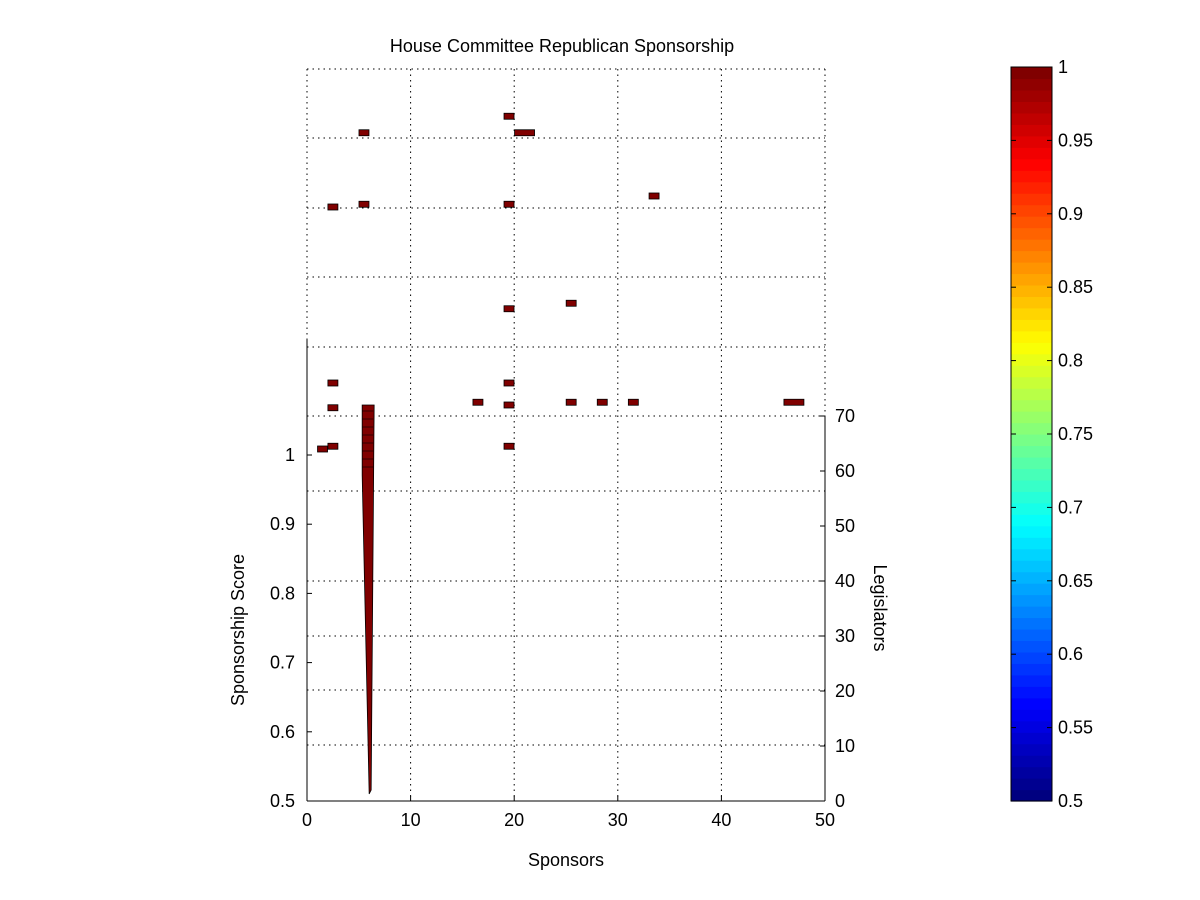 The width and height of the screenshot is (1200, 900). I want to click on colorbar-tick-label: 0.85, so click(1075, 287).